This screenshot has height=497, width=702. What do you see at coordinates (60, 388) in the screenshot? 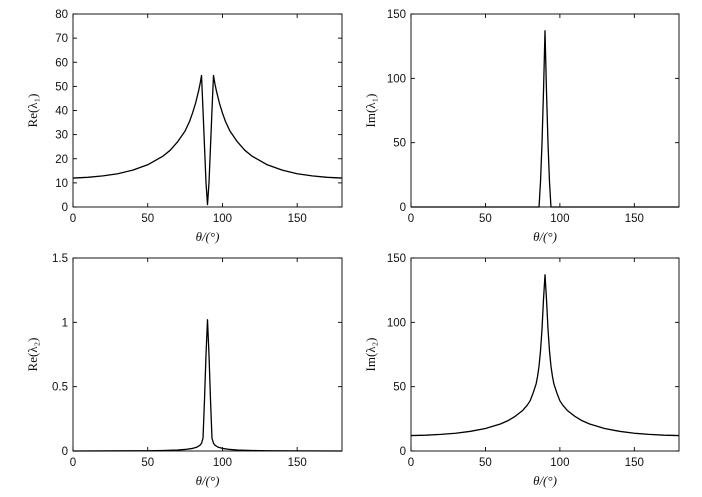
I see `y-tick-label: 0.5` at bounding box center [60, 388].